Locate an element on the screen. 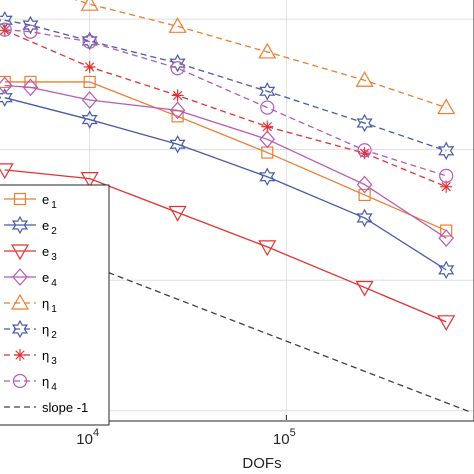 This screenshot has width=474, height=474. x-axis-label: DOFs is located at coordinates (261, 463).